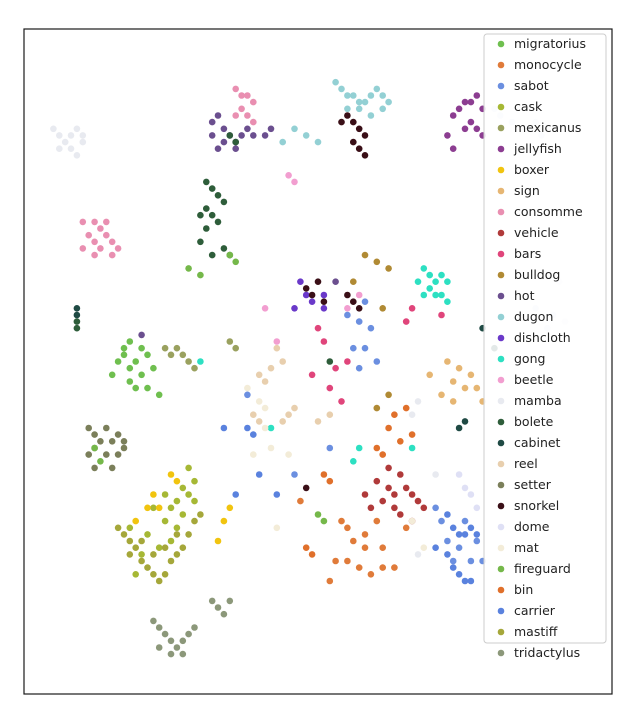  I want to click on legend-label-dugon: dugon, so click(533, 316).